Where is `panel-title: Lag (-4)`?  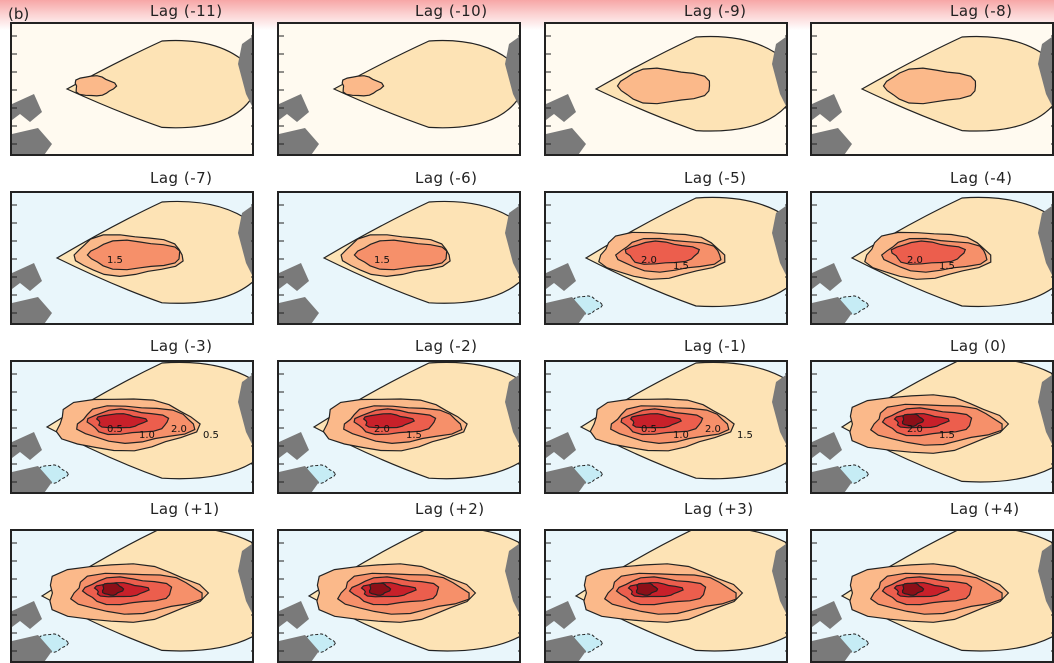 panel-title: Lag (-4) is located at coordinates (981, 178).